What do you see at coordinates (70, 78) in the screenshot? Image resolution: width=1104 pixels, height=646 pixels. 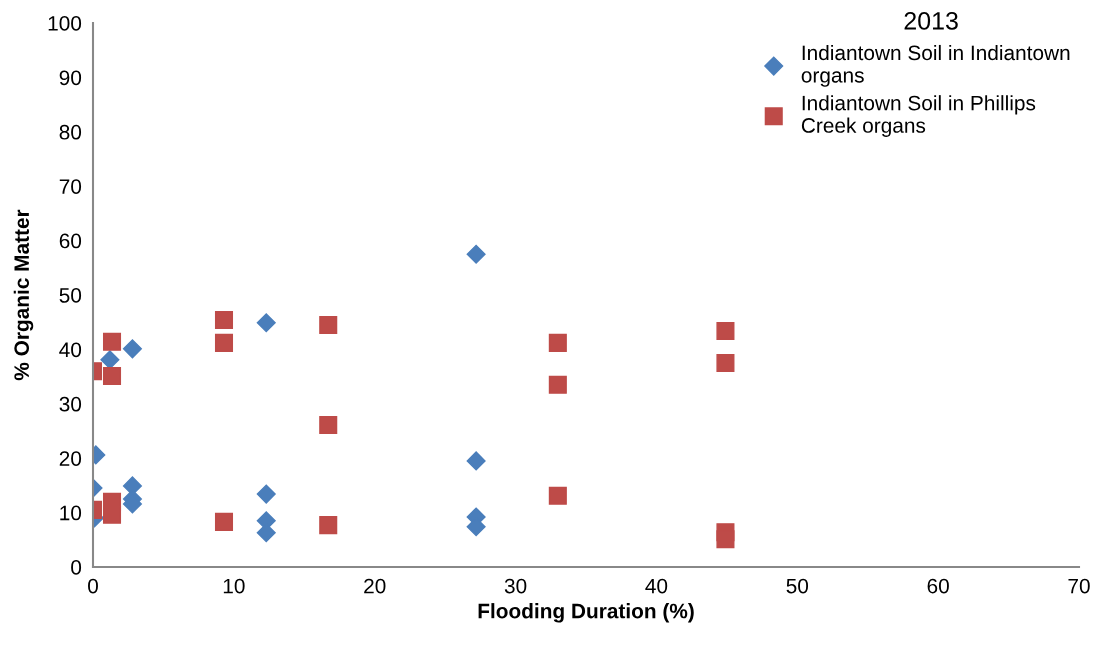 I see `y-tick-label: 90` at bounding box center [70, 78].